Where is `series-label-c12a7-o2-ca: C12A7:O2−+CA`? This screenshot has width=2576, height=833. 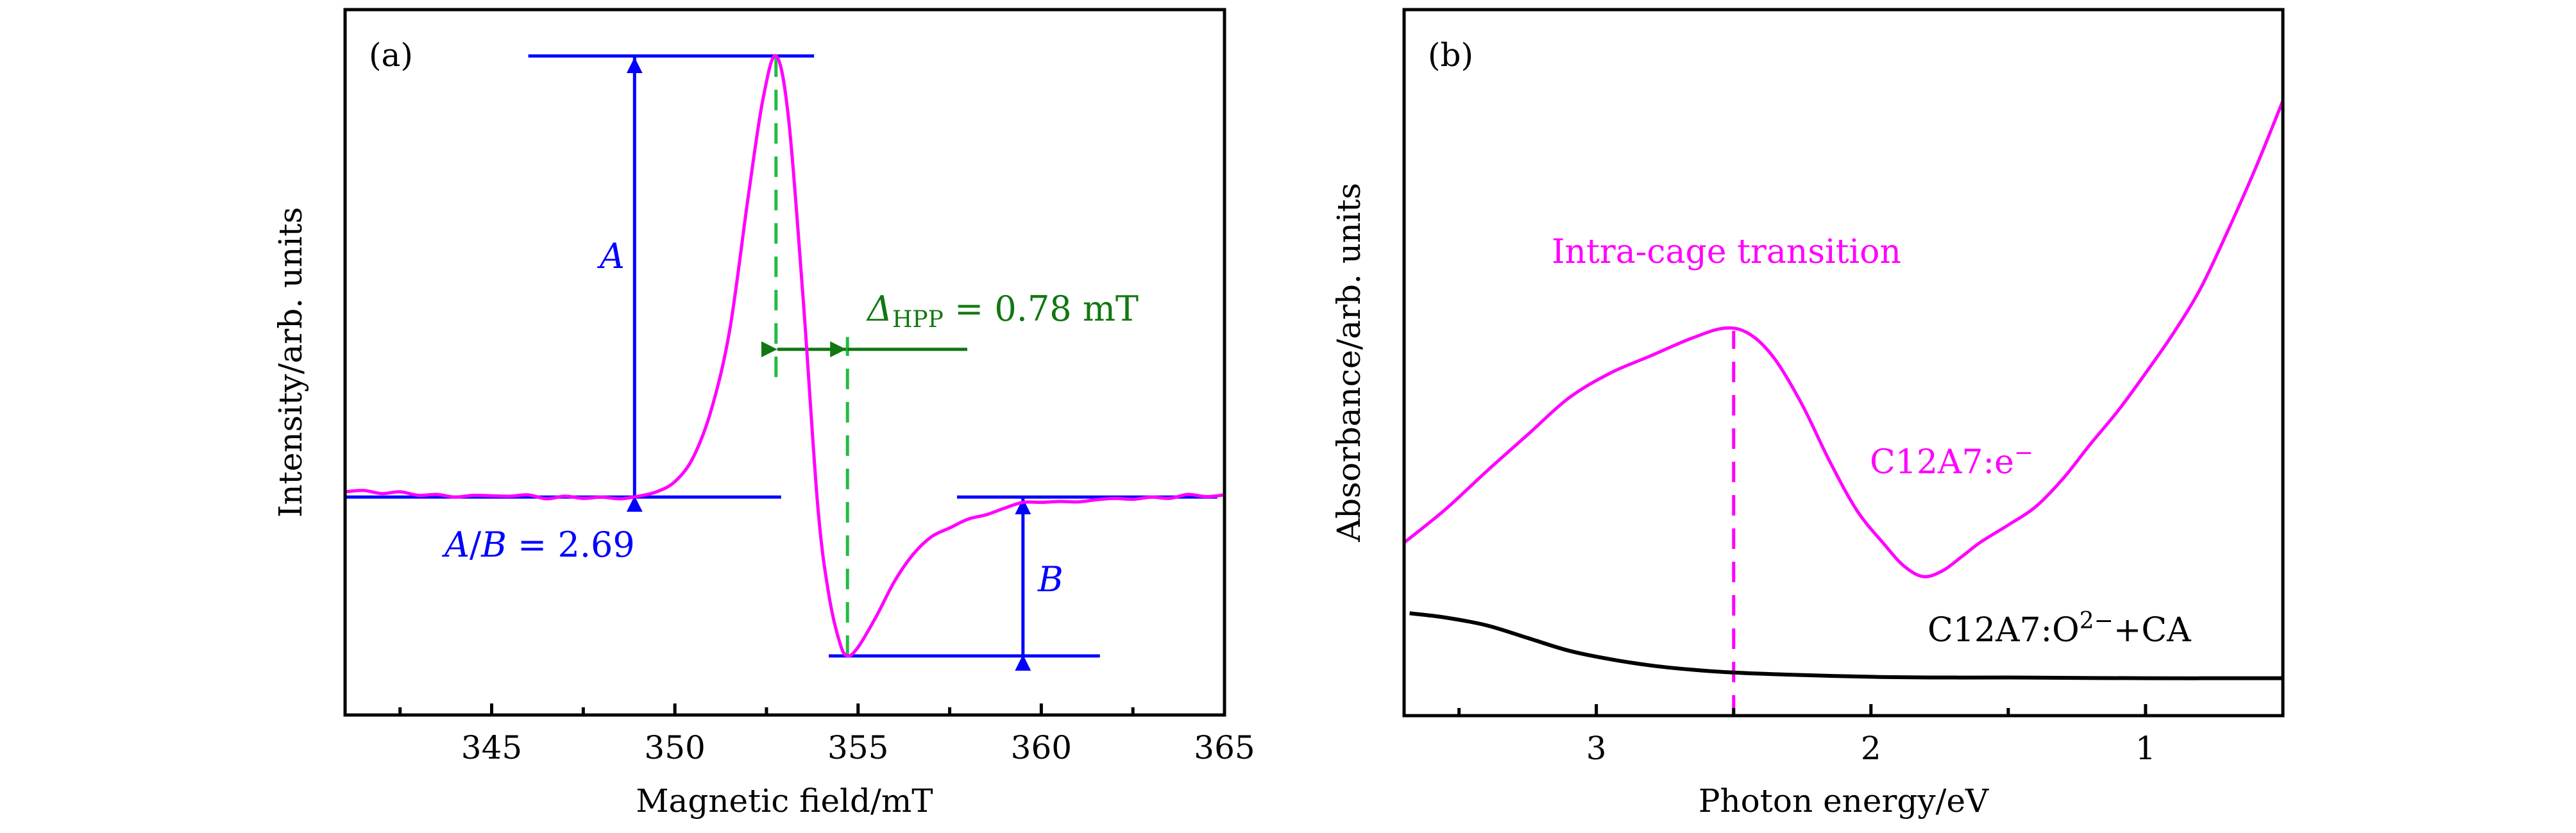 series-label-c12a7-o2-ca: C12A7:O2−+CA is located at coordinates (2060, 629).